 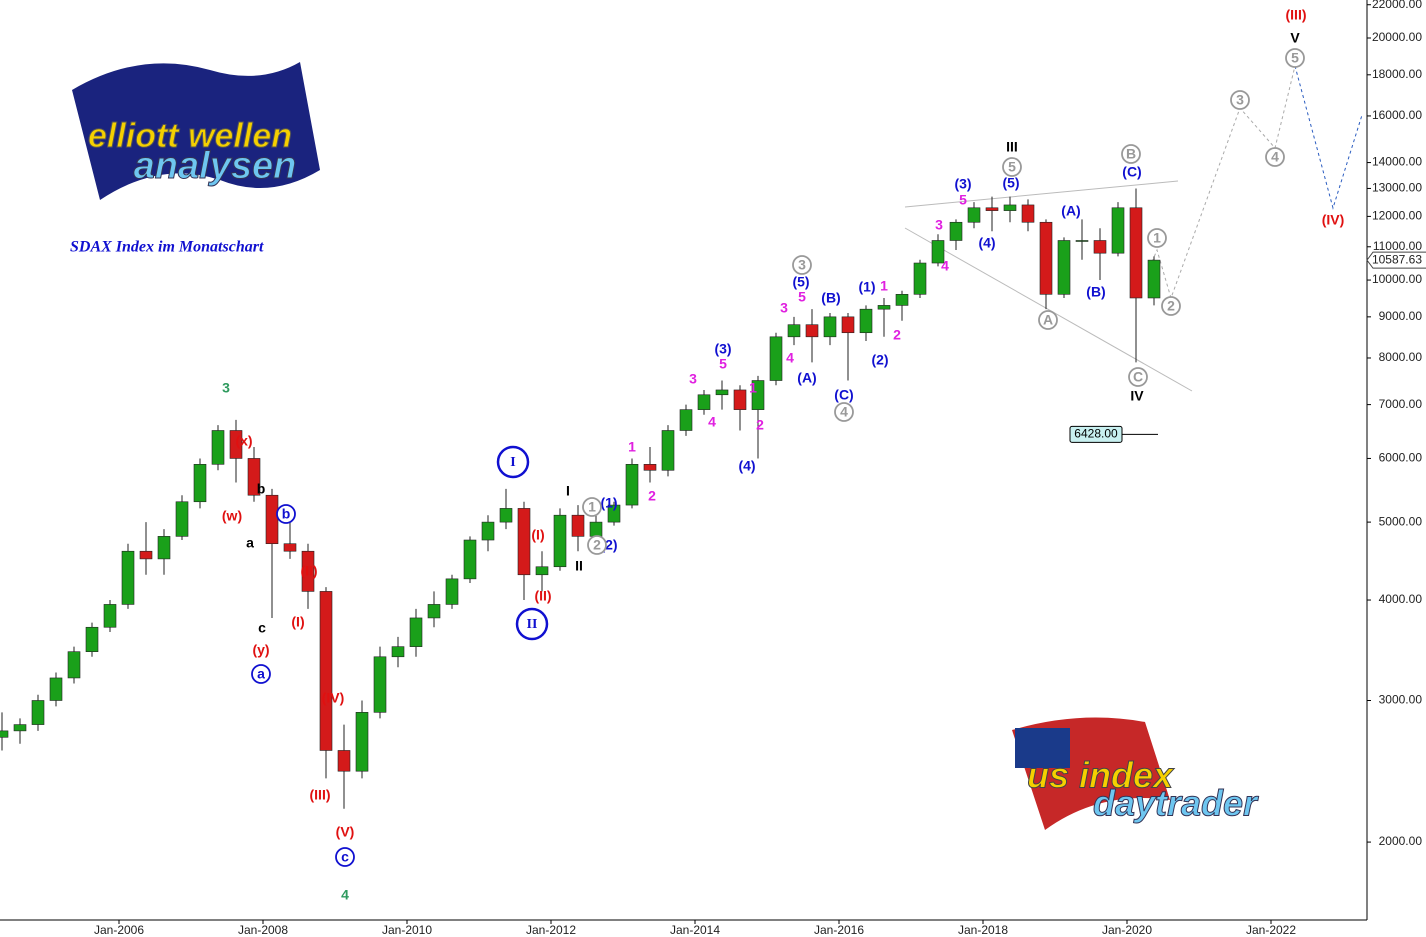 I want to click on y-tick-label: 8000.00, so click(x=1401, y=357).